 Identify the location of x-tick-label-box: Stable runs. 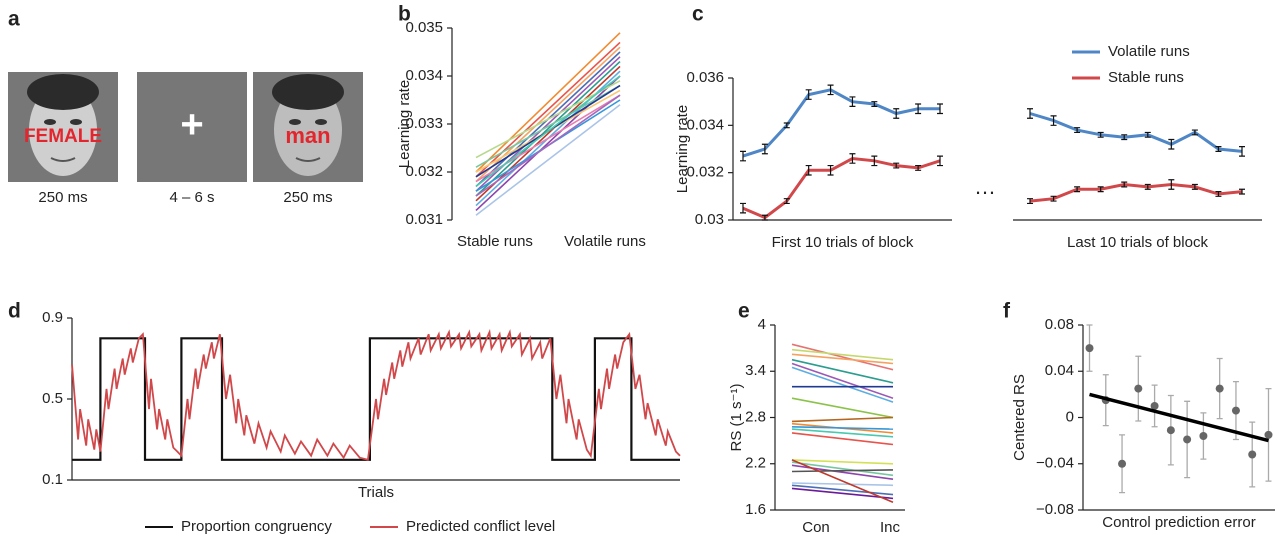
(495, 241).